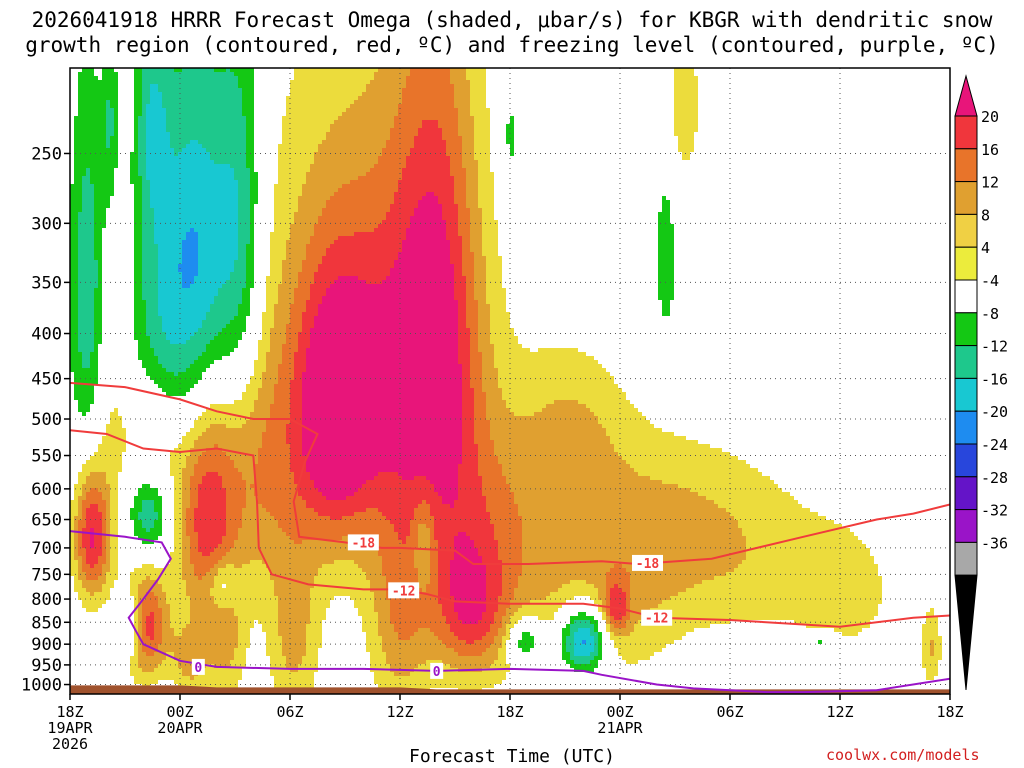 Image resolution: width=1024 pixels, height=768 pixels. I want to click on credit-text: coolwx.com/models, so click(903, 755).